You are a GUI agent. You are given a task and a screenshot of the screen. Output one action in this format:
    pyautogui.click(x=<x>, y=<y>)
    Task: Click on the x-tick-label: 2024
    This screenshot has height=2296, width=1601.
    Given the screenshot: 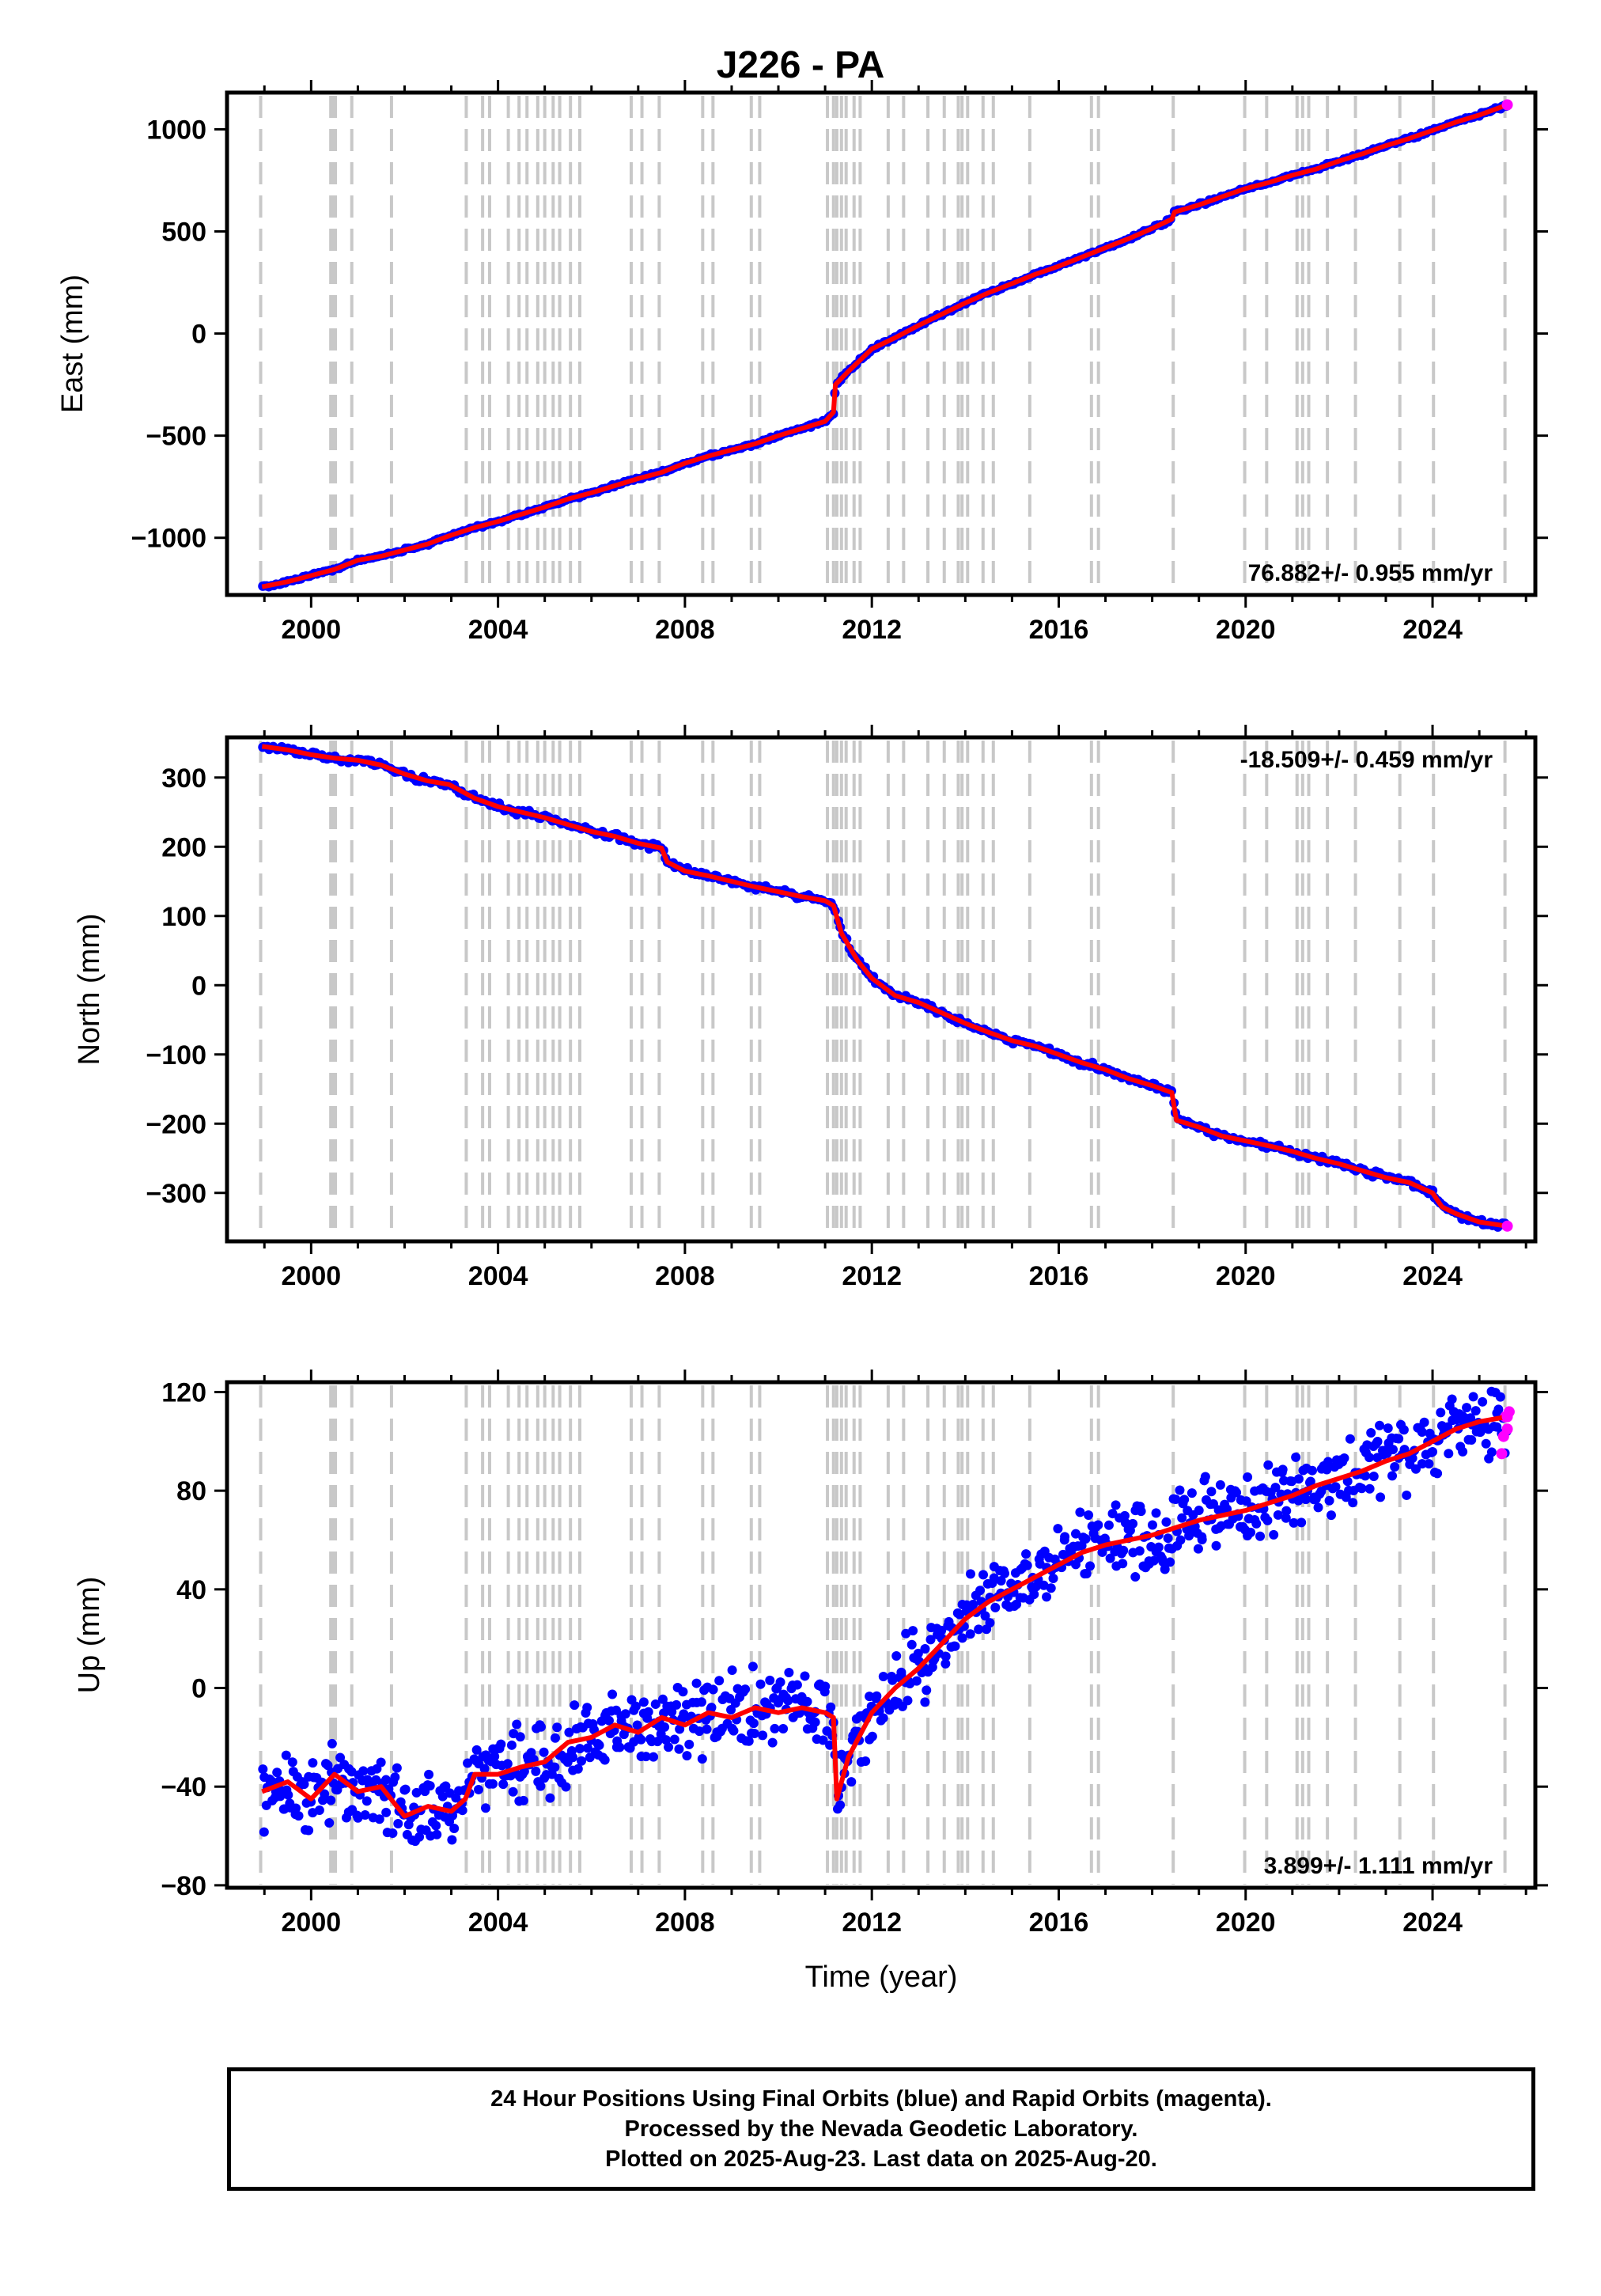 What is the action you would take?
    pyautogui.click(x=1433, y=1276)
    